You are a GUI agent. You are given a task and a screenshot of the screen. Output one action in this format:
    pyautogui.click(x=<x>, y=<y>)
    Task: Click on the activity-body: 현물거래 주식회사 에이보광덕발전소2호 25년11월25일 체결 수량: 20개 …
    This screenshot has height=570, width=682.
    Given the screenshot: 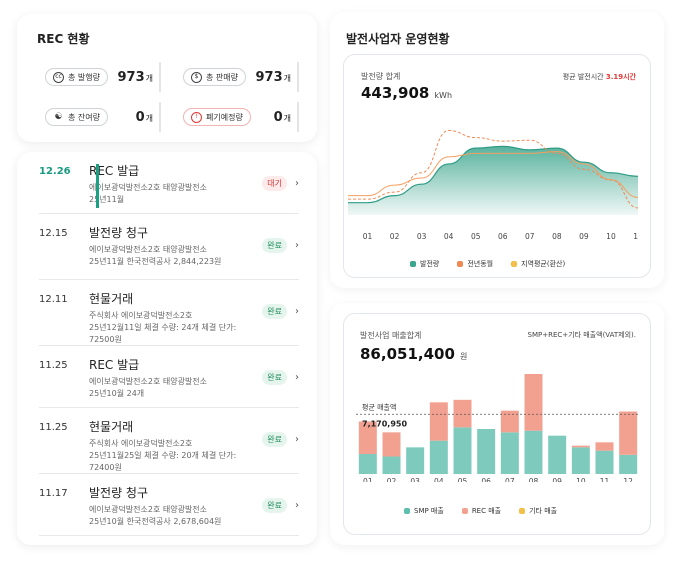 What is the action you would take?
    pyautogui.click(x=193, y=445)
    